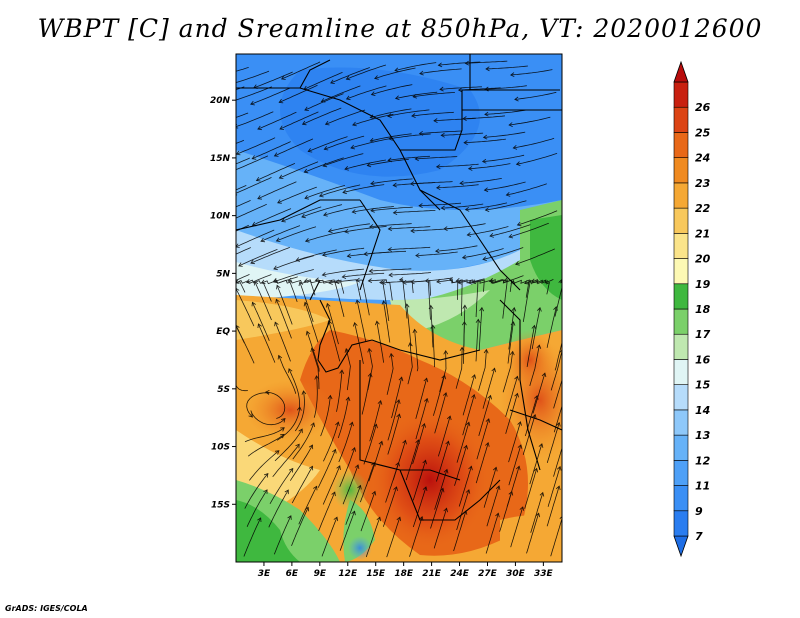  I want to click on colorbar-min-triangle, so click(681, 546).